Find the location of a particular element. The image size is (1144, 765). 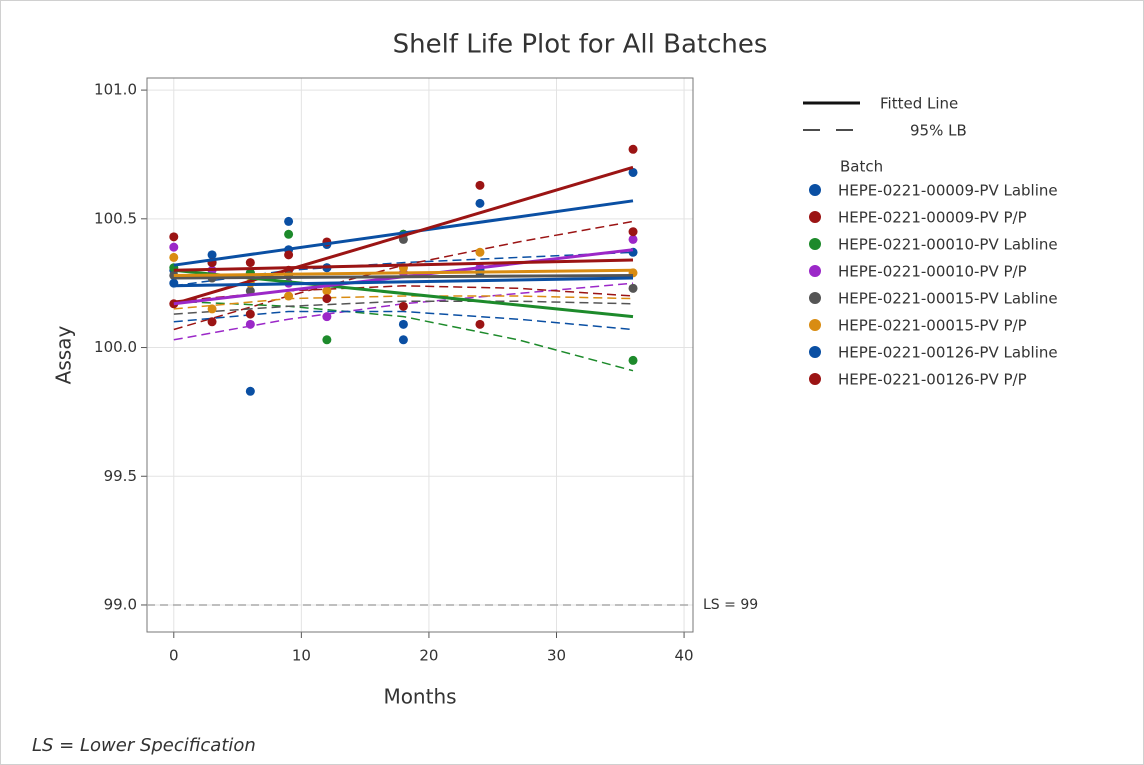

y-tick-label: 99.5 is located at coordinates (120, 476).